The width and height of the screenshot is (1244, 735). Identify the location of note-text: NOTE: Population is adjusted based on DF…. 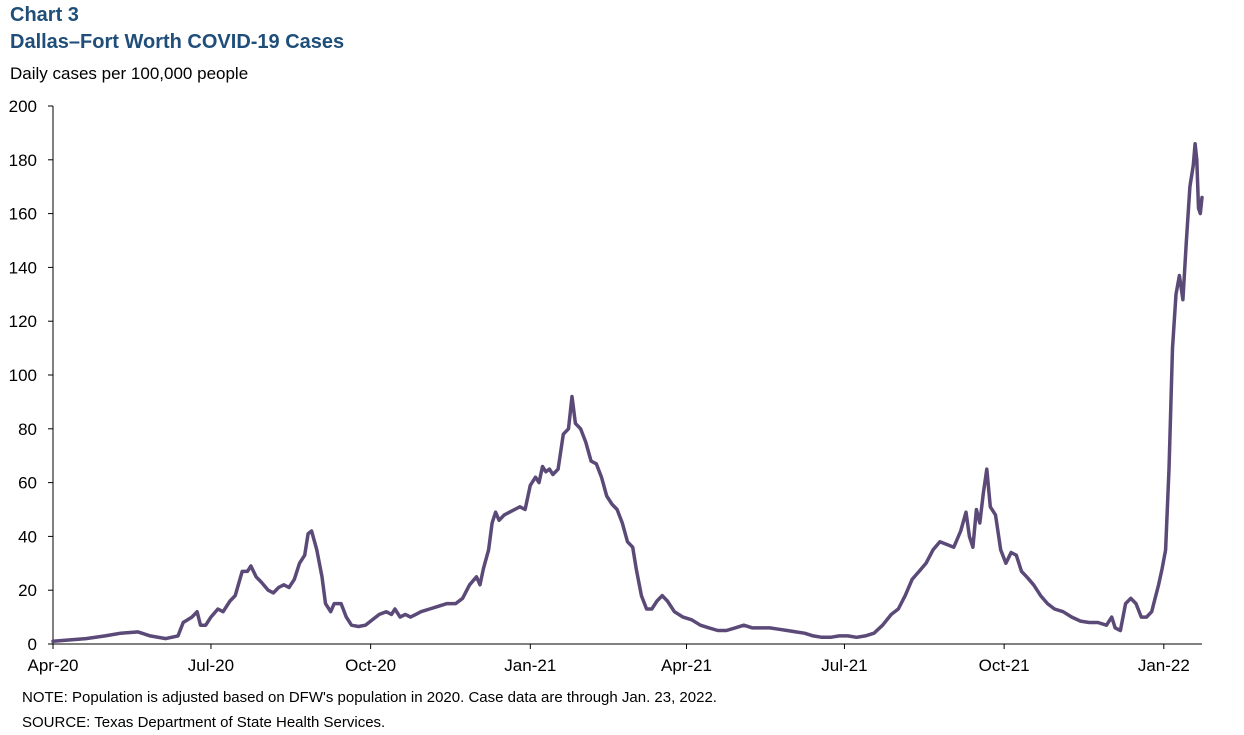
(369, 697).